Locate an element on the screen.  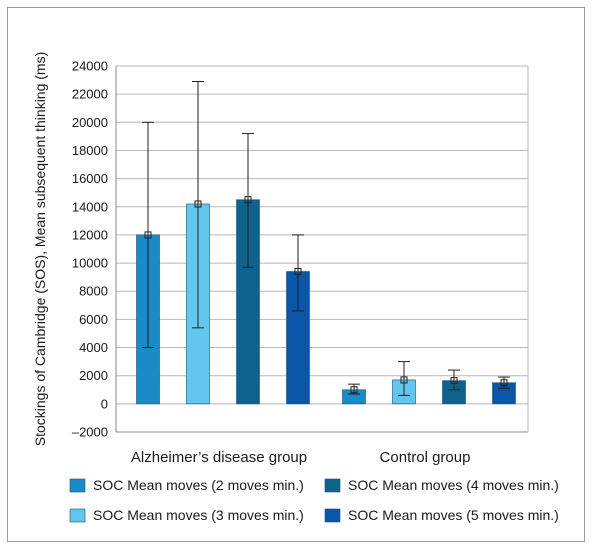
legend-label: SOC Mean moves (5 moves min.) is located at coordinates (453, 515).